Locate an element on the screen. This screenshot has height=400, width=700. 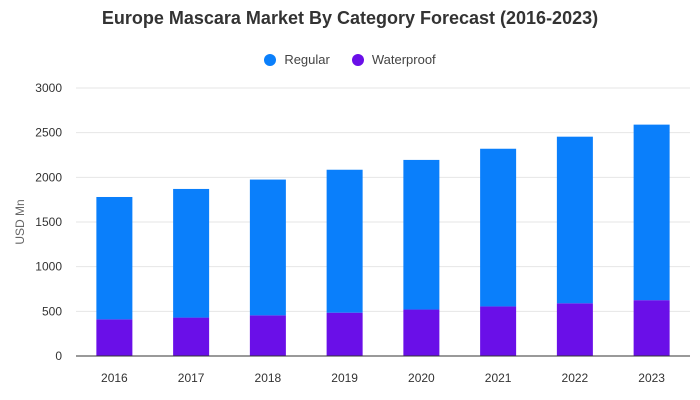
bar-waterproof-2020 is located at coordinates (421, 332).